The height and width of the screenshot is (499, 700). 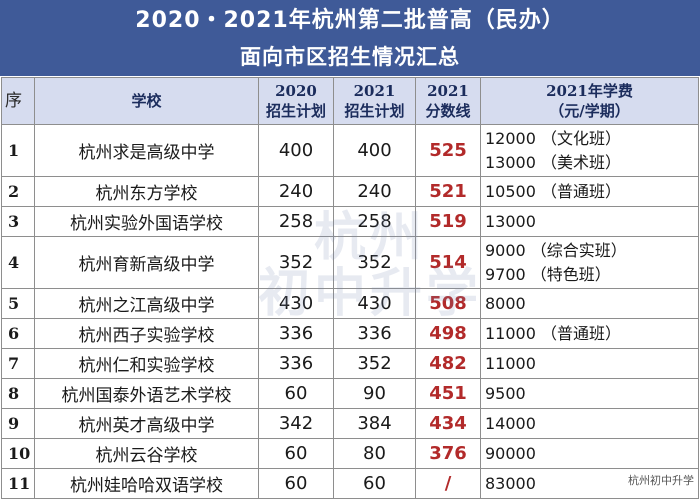 I want to click on row-fee-2021: 10500 （普通班）, so click(x=589, y=191).